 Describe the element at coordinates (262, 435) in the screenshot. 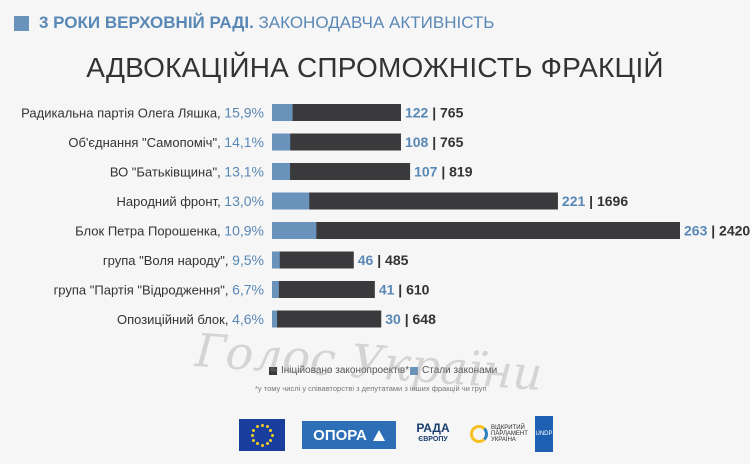

I see `eu-flag-logo` at that location.